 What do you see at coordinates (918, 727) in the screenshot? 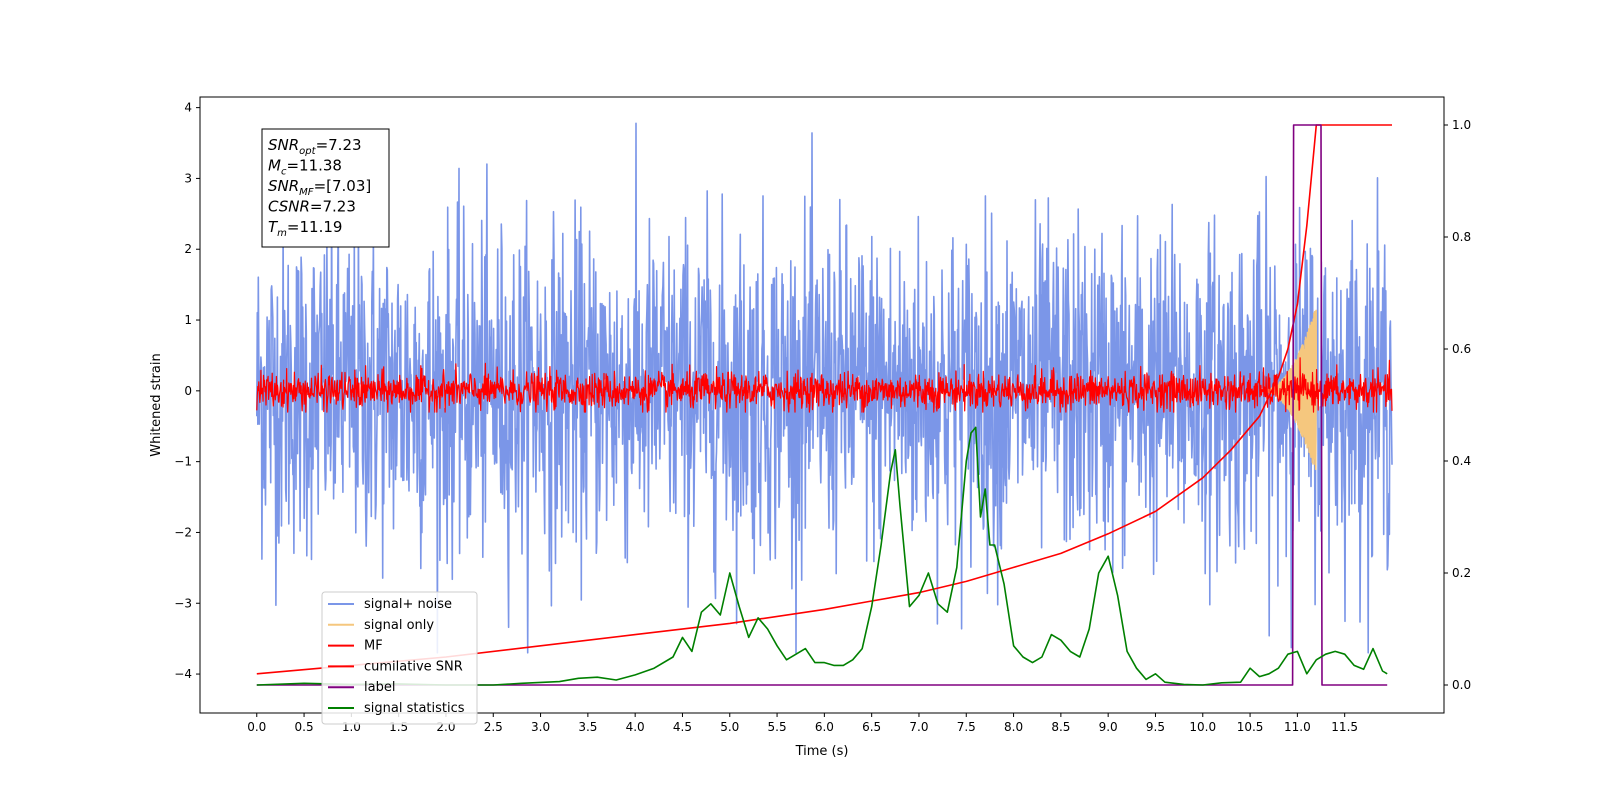
I see `x-tick-label: 7.0` at bounding box center [918, 727].